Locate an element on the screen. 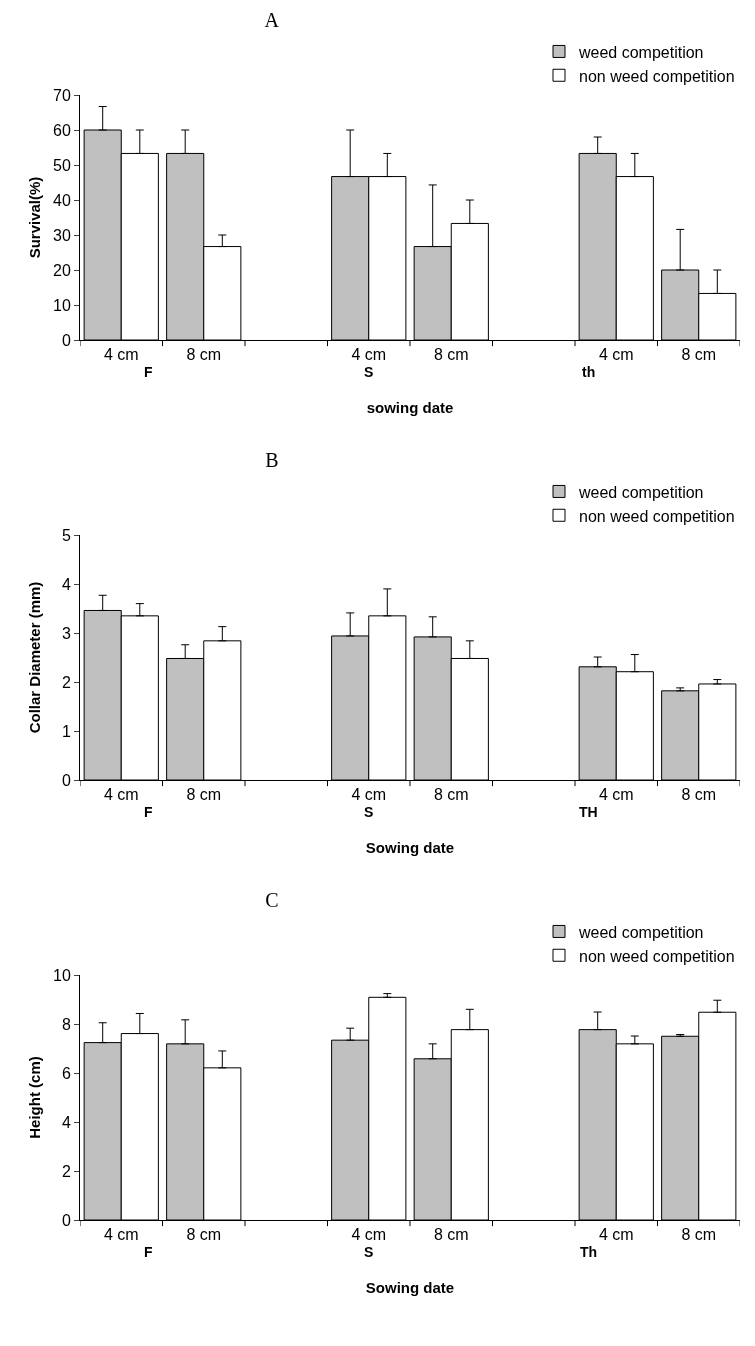 Image resolution: width=755 pixels, height=1346 pixels. y-axis-title: Survival(%) is located at coordinates (34, 217).